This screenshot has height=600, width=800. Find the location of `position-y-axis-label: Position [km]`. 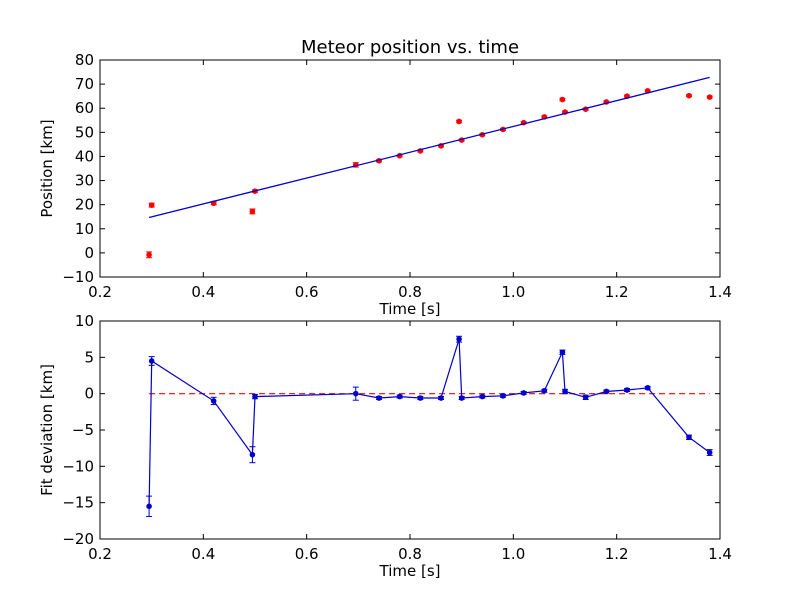

position-y-axis-label: Position [km] is located at coordinates (47, 168).